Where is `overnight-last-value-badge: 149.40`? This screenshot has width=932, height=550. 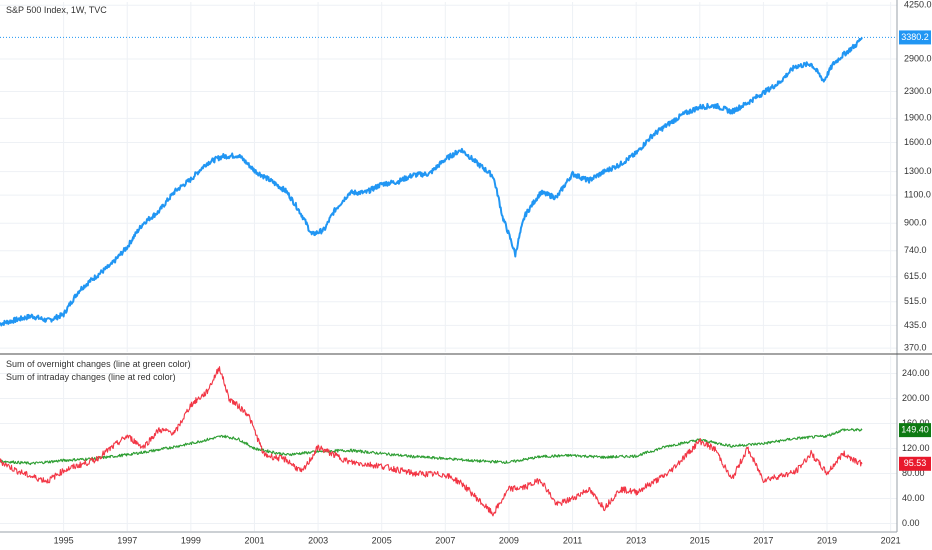
overnight-last-value-badge: 149.40 is located at coordinates (915, 430).